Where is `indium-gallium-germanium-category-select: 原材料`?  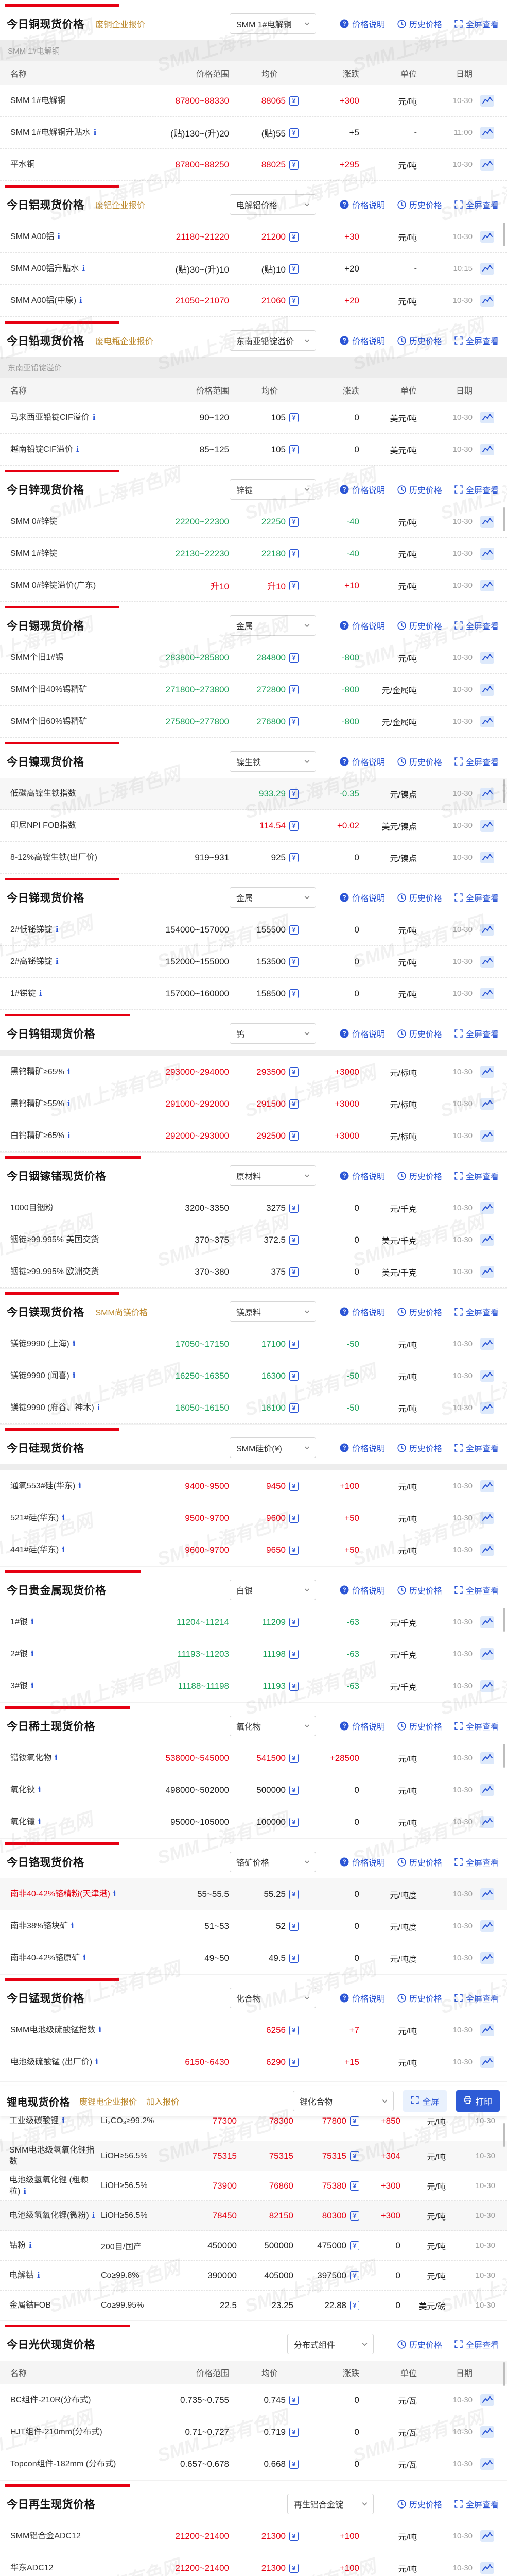
indium-gallium-germanium-category-select: 原材料 is located at coordinates (272, 1176).